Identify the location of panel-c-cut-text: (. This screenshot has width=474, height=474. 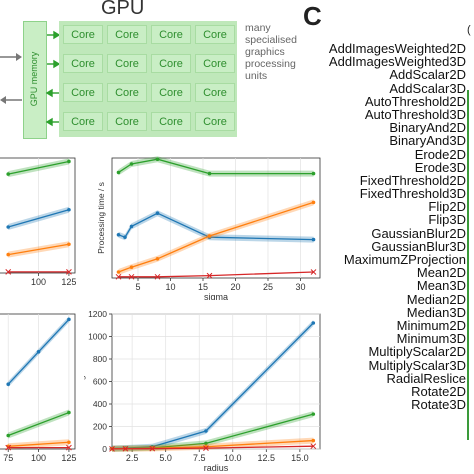
(469, 30).